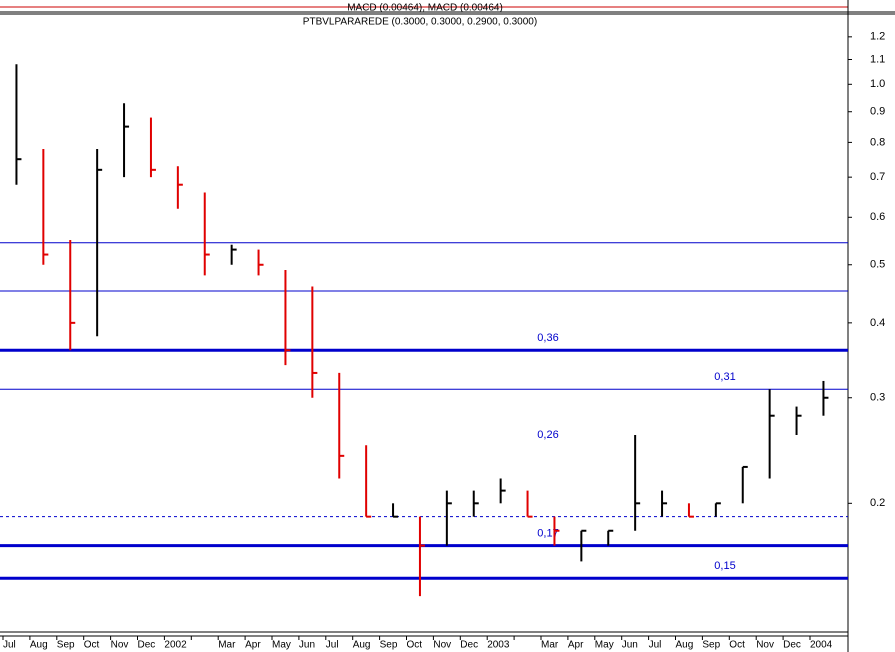 This screenshot has width=895, height=652. What do you see at coordinates (724, 566) in the screenshot?
I see `level-label: 0,15` at bounding box center [724, 566].